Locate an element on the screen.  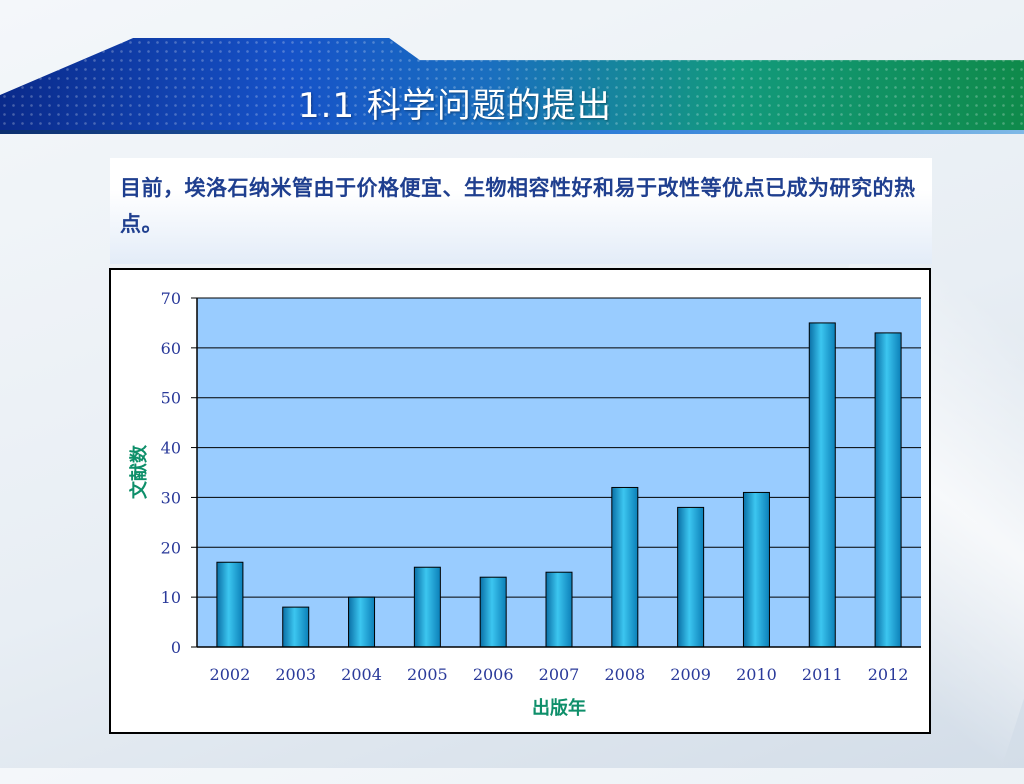
x-tick-label: 2005 is located at coordinates (427, 674).